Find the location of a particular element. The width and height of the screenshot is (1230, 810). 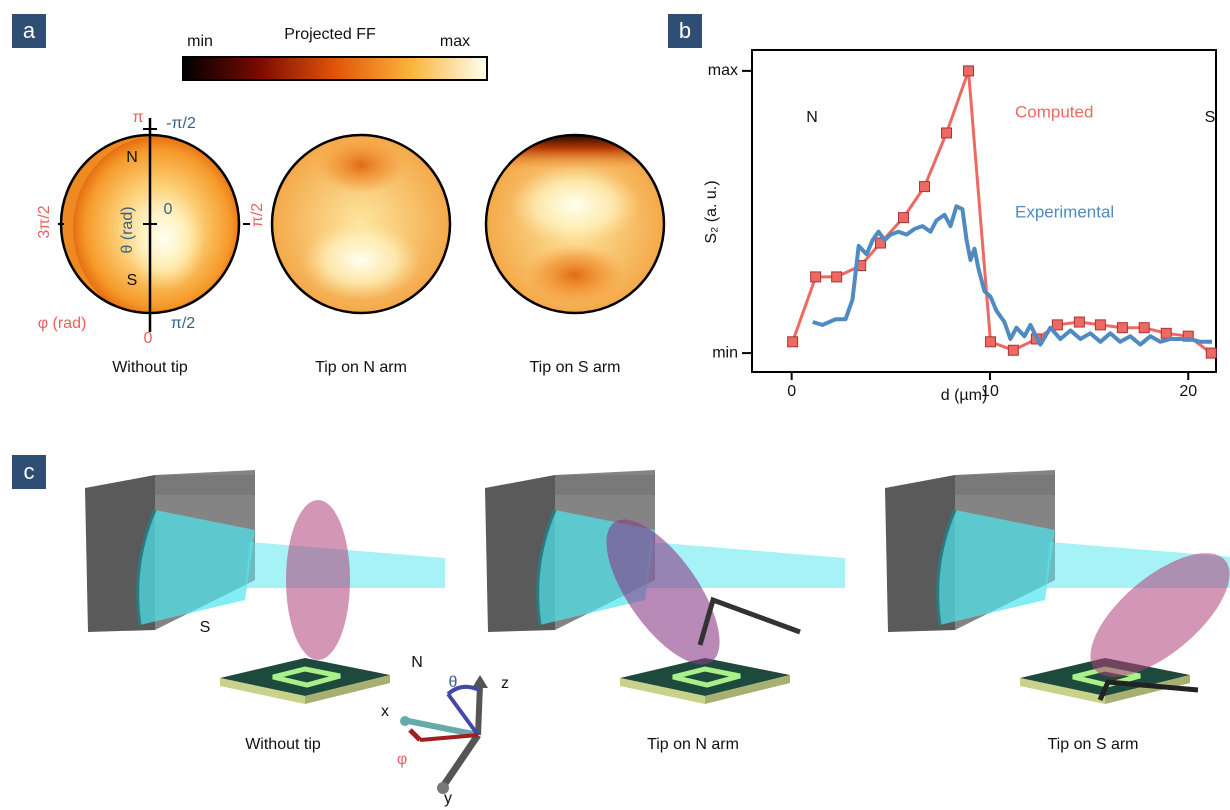

annotation: S is located at coordinates (1210, 117).